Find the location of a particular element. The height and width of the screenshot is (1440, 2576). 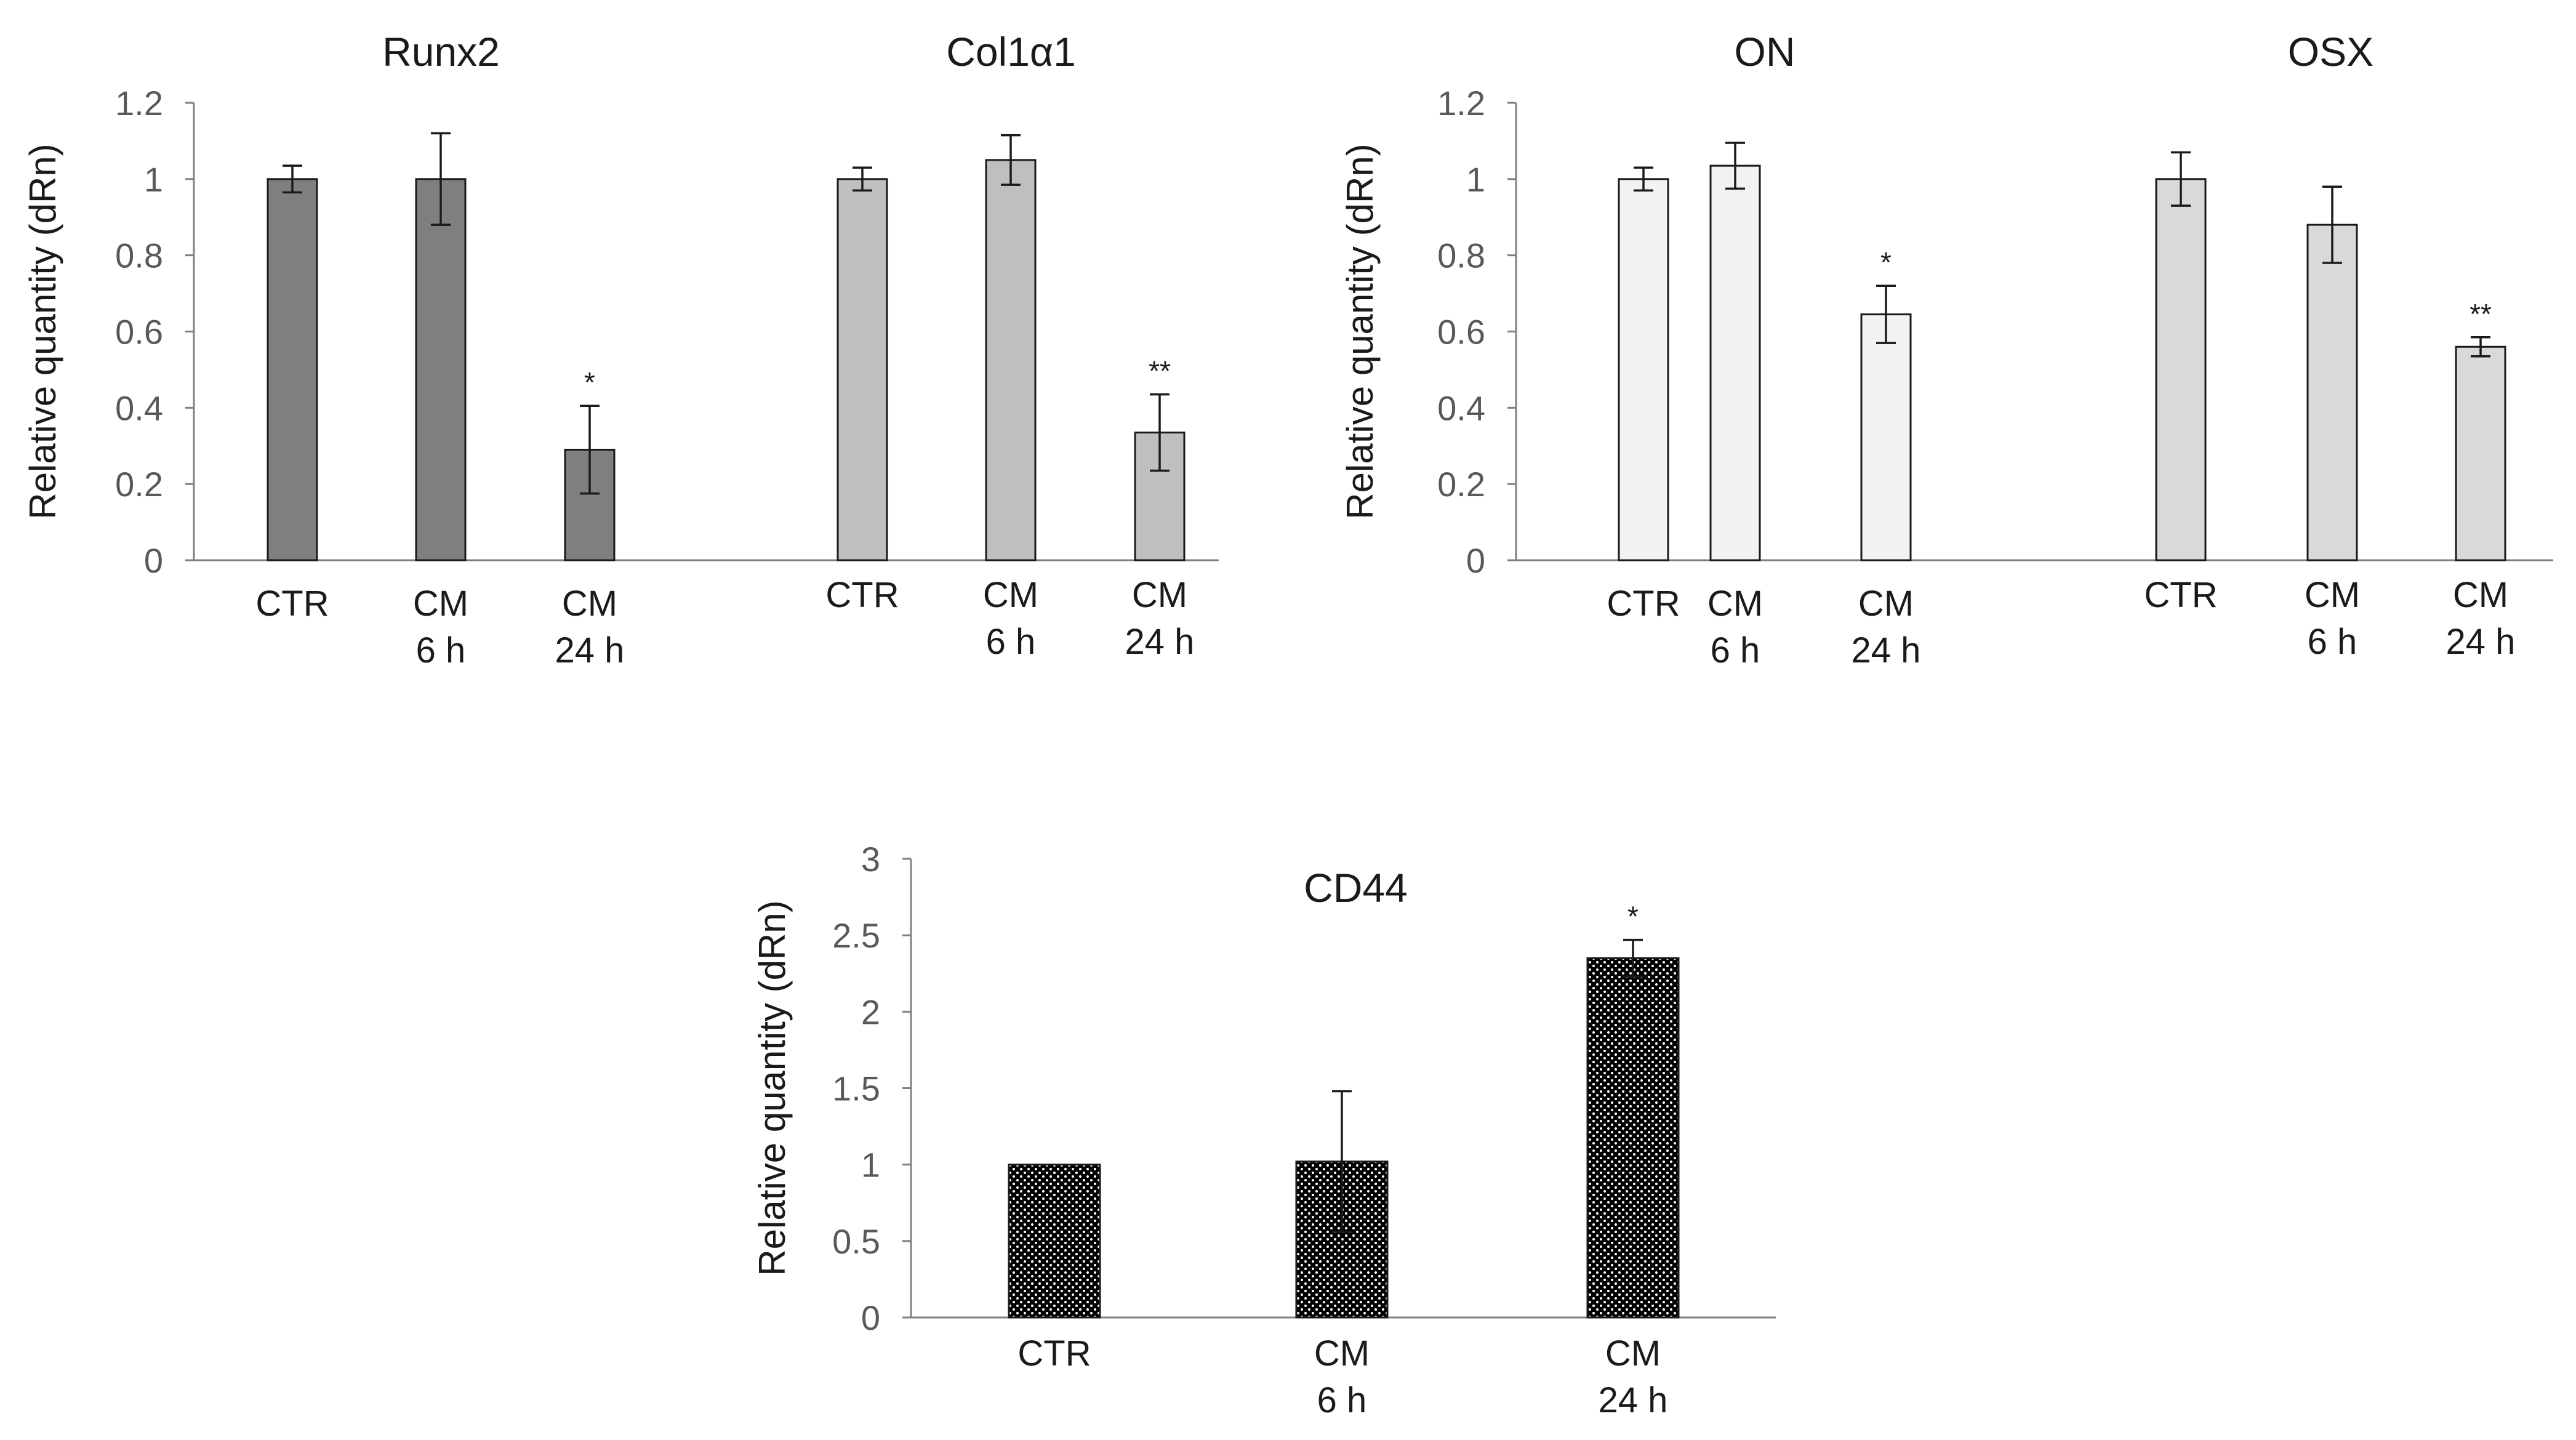

group-osx-2-category-label-line-2: 6 h is located at coordinates (2332, 642).